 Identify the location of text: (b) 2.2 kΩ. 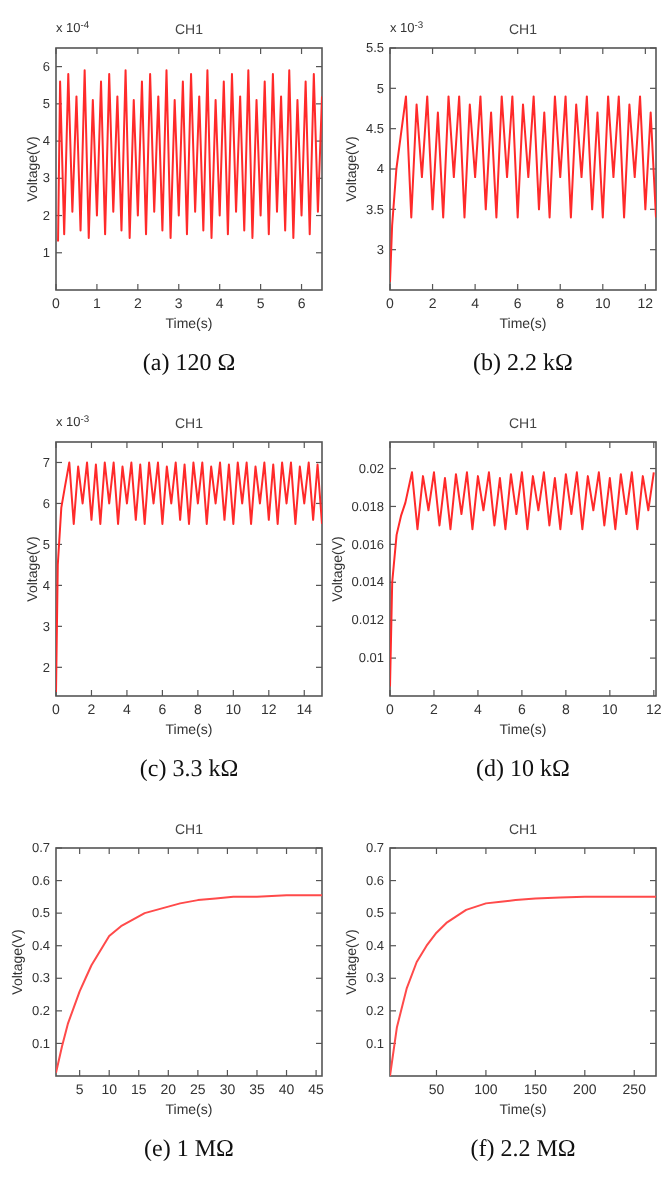
(523, 362).